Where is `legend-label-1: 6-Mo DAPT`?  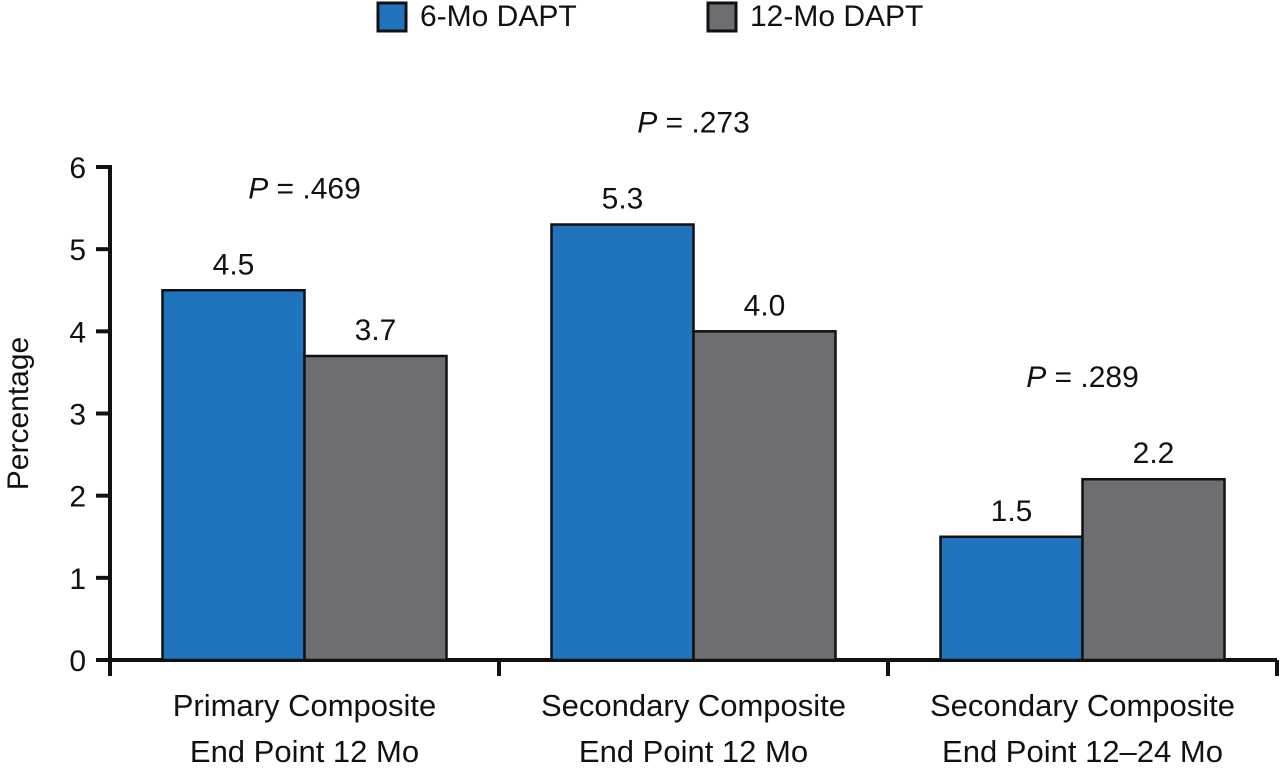 legend-label-1: 6-Mo DAPT is located at coordinates (498, 16).